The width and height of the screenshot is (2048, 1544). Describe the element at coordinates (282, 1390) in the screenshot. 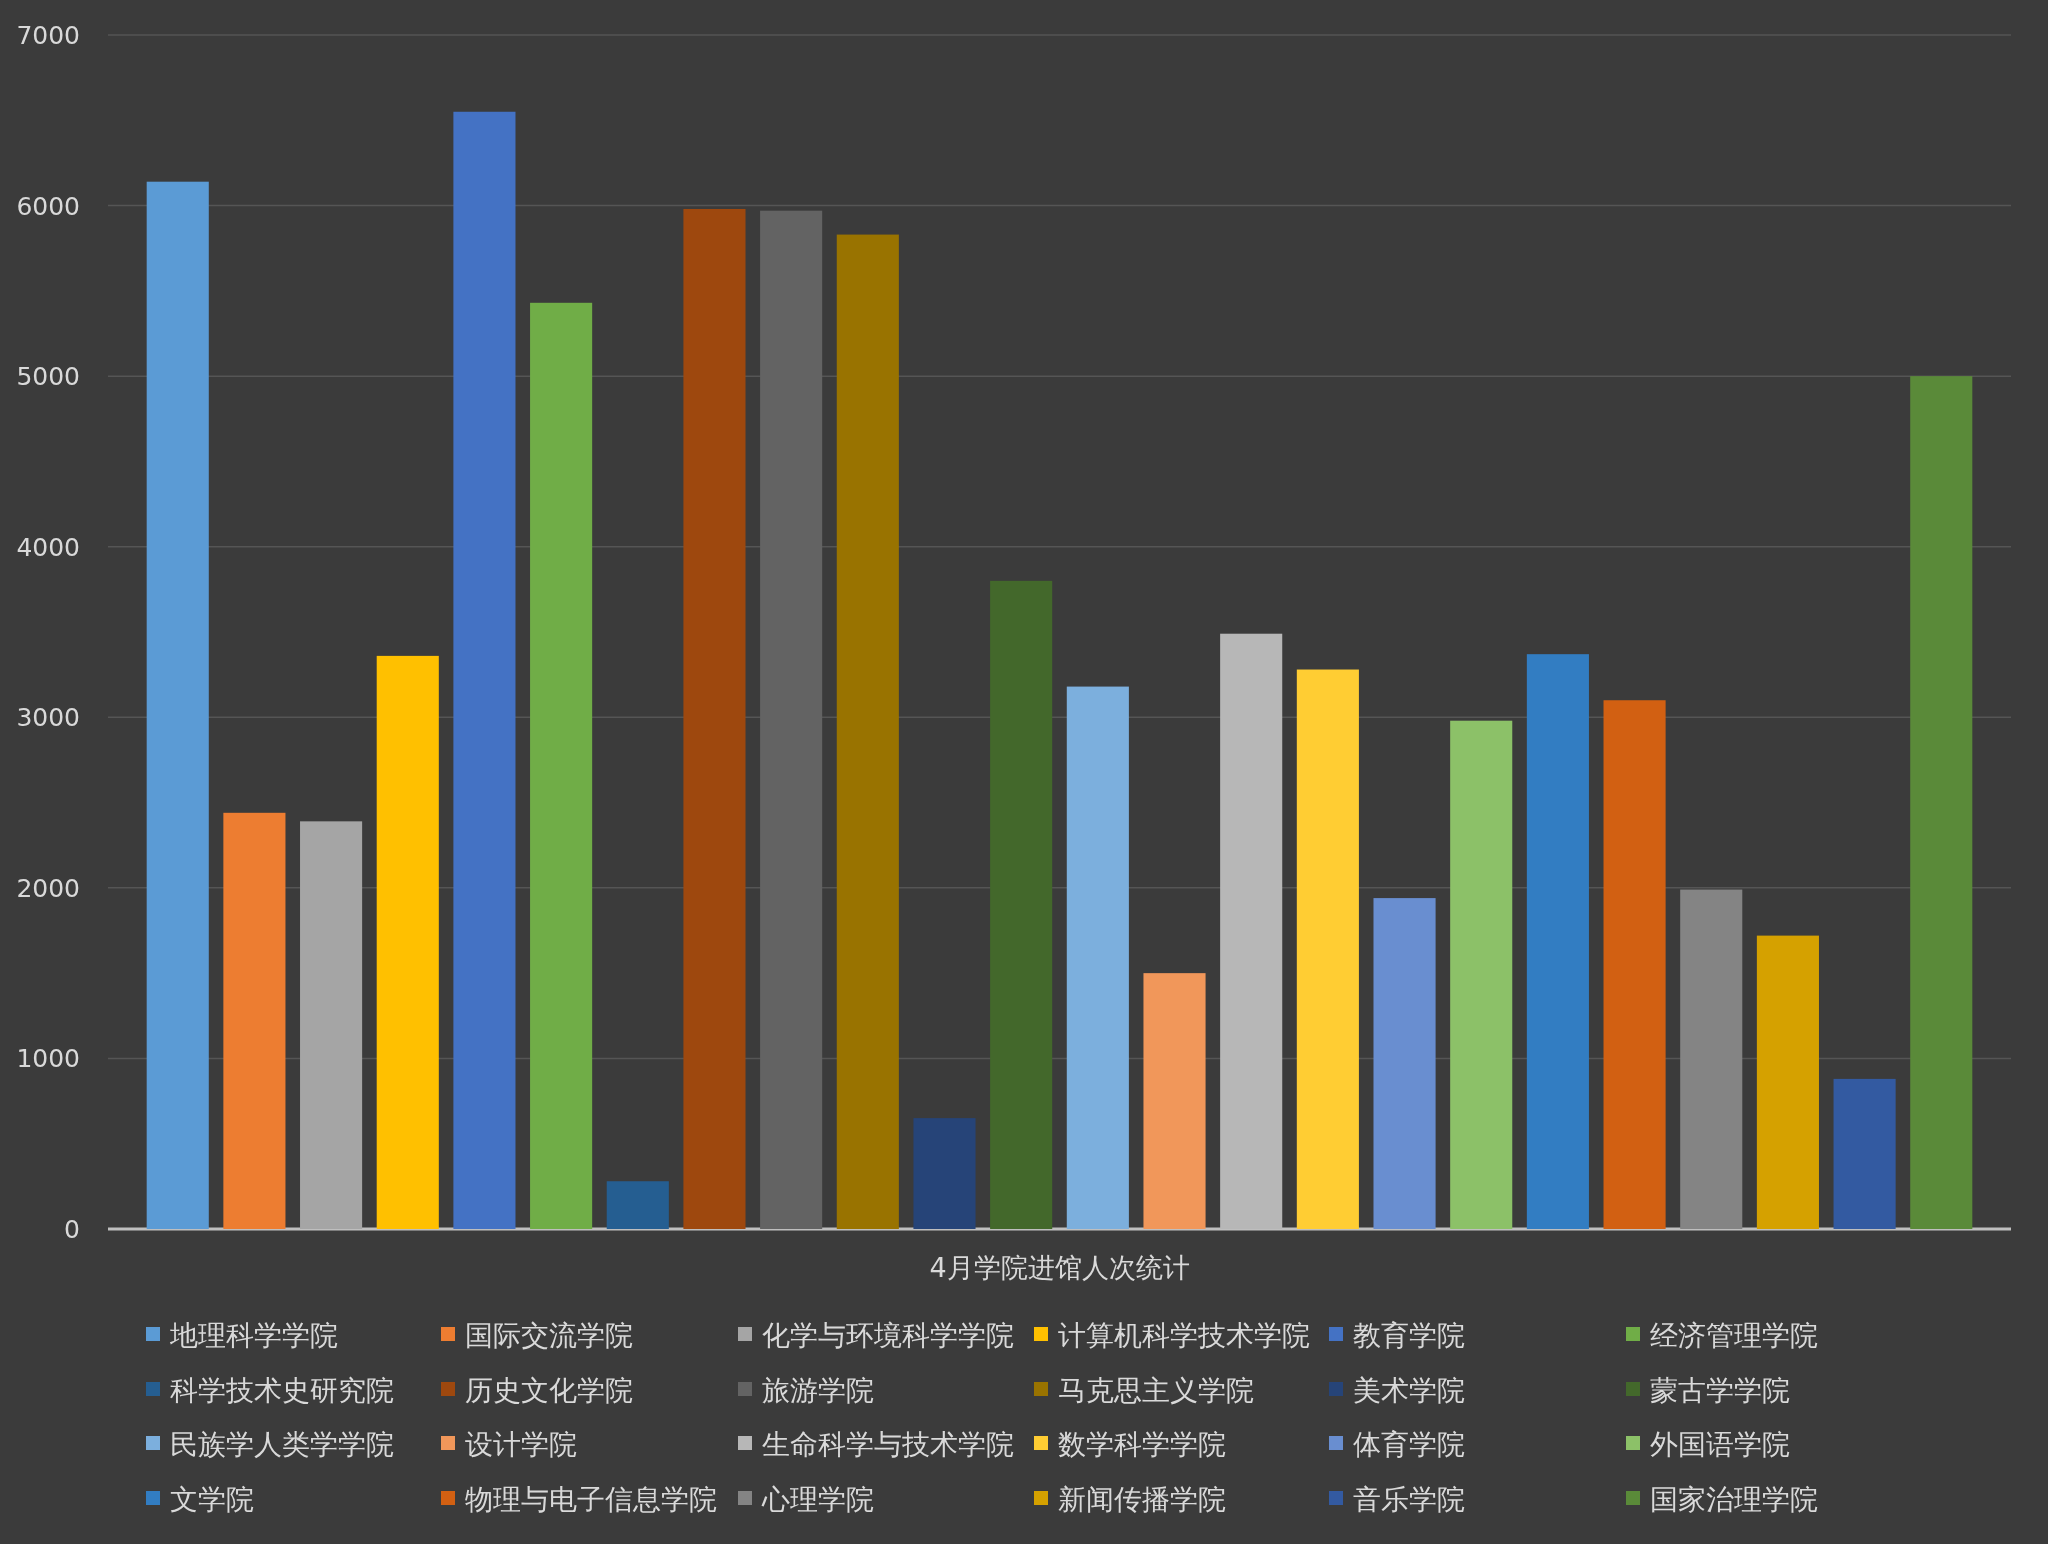

I see `legend-label: 科学技术史研究院` at that location.